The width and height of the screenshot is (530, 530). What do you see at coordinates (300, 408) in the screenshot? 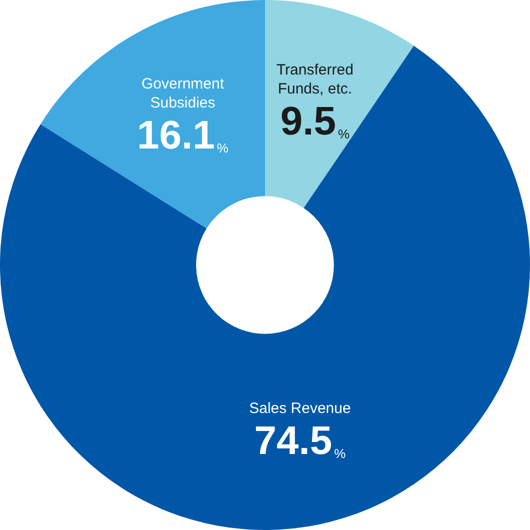
I see `slice-label: Sales Revenue` at bounding box center [300, 408].